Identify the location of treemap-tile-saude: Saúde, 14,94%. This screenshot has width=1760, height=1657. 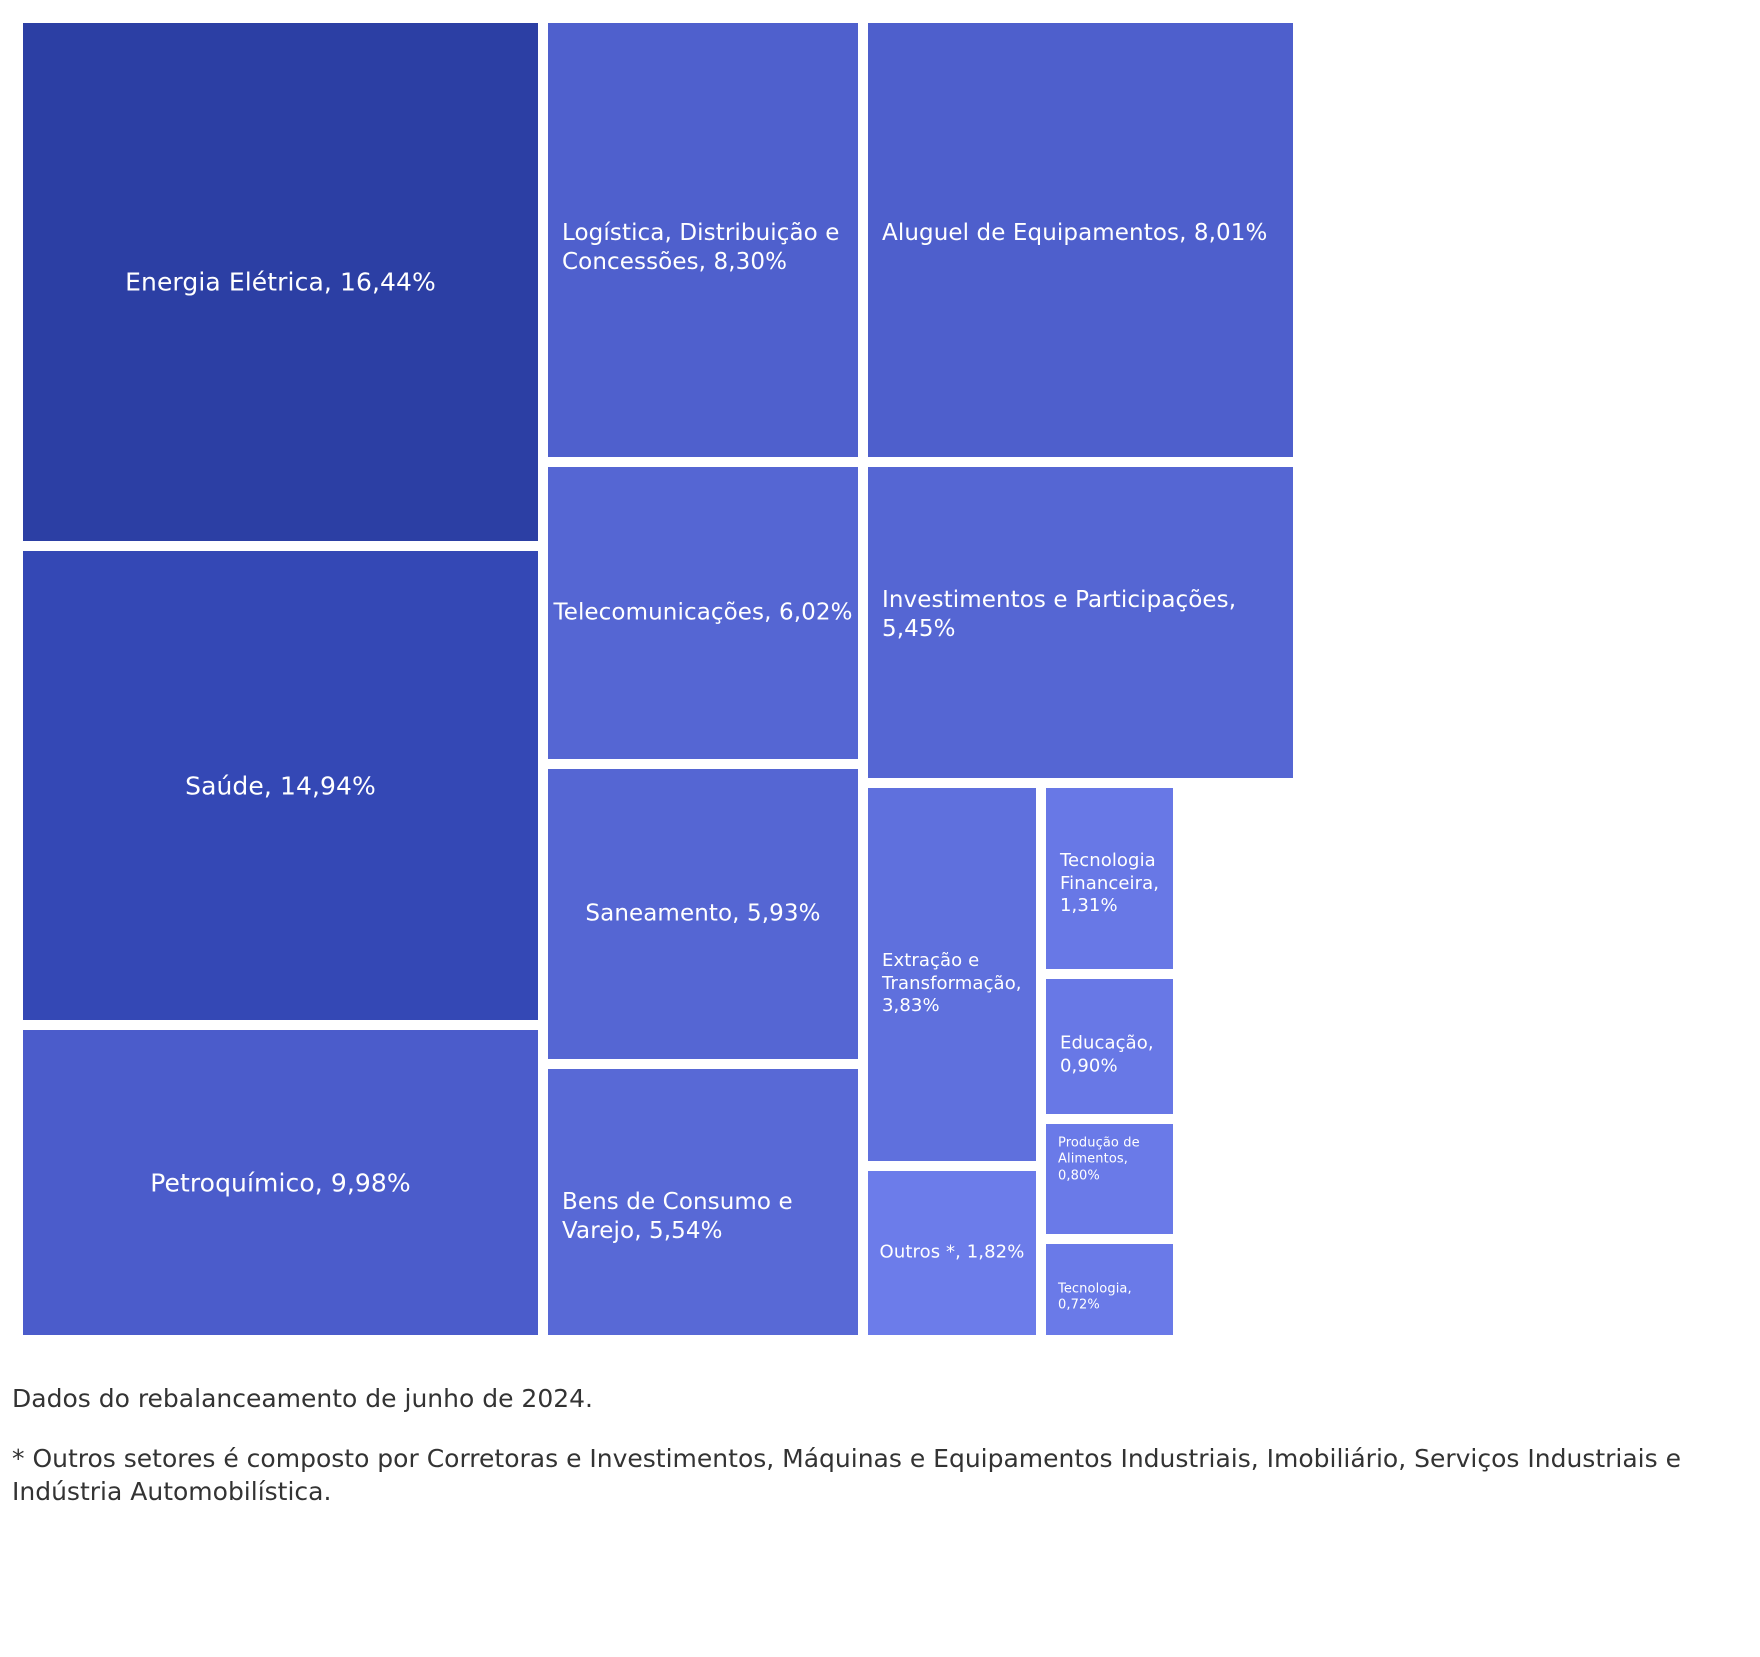
(280, 785).